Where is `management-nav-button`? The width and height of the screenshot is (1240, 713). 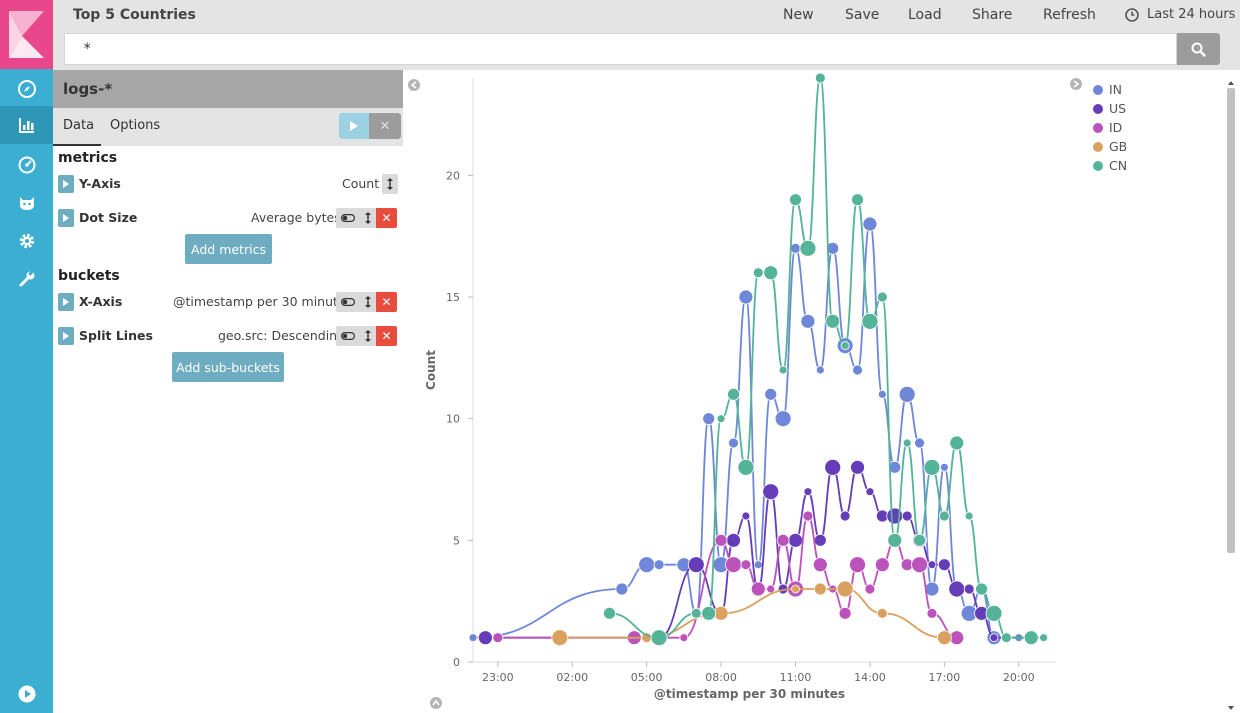
management-nav-button is located at coordinates (26, 241).